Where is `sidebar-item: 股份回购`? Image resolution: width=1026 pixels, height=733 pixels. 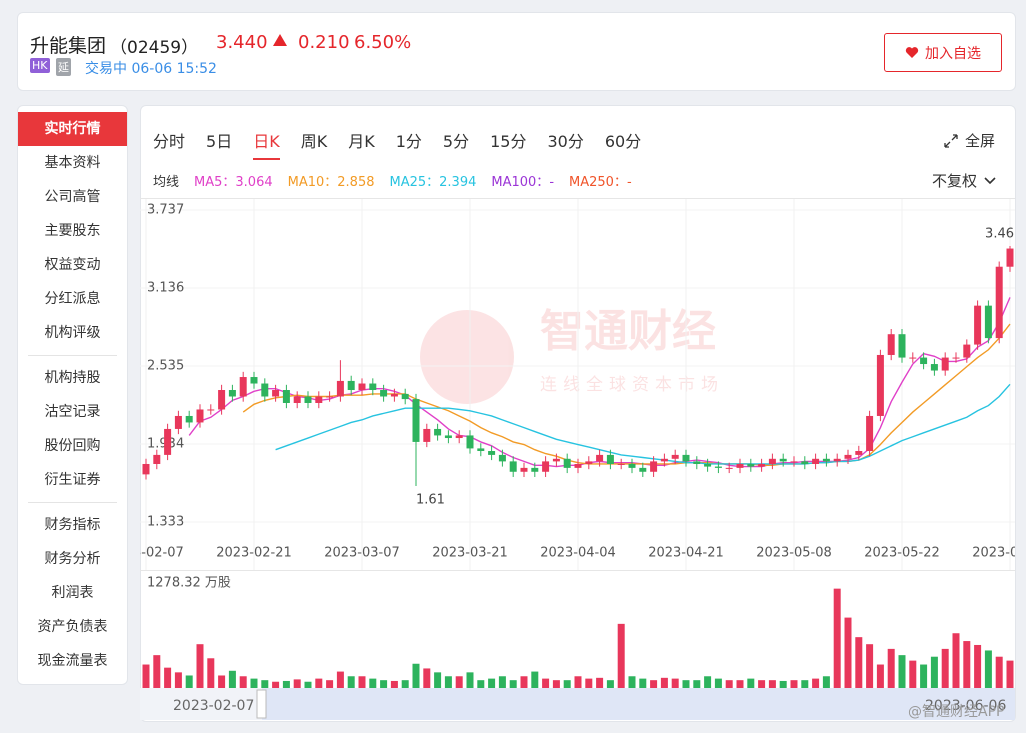
sidebar-item: 股份回购 is located at coordinates (72, 446).